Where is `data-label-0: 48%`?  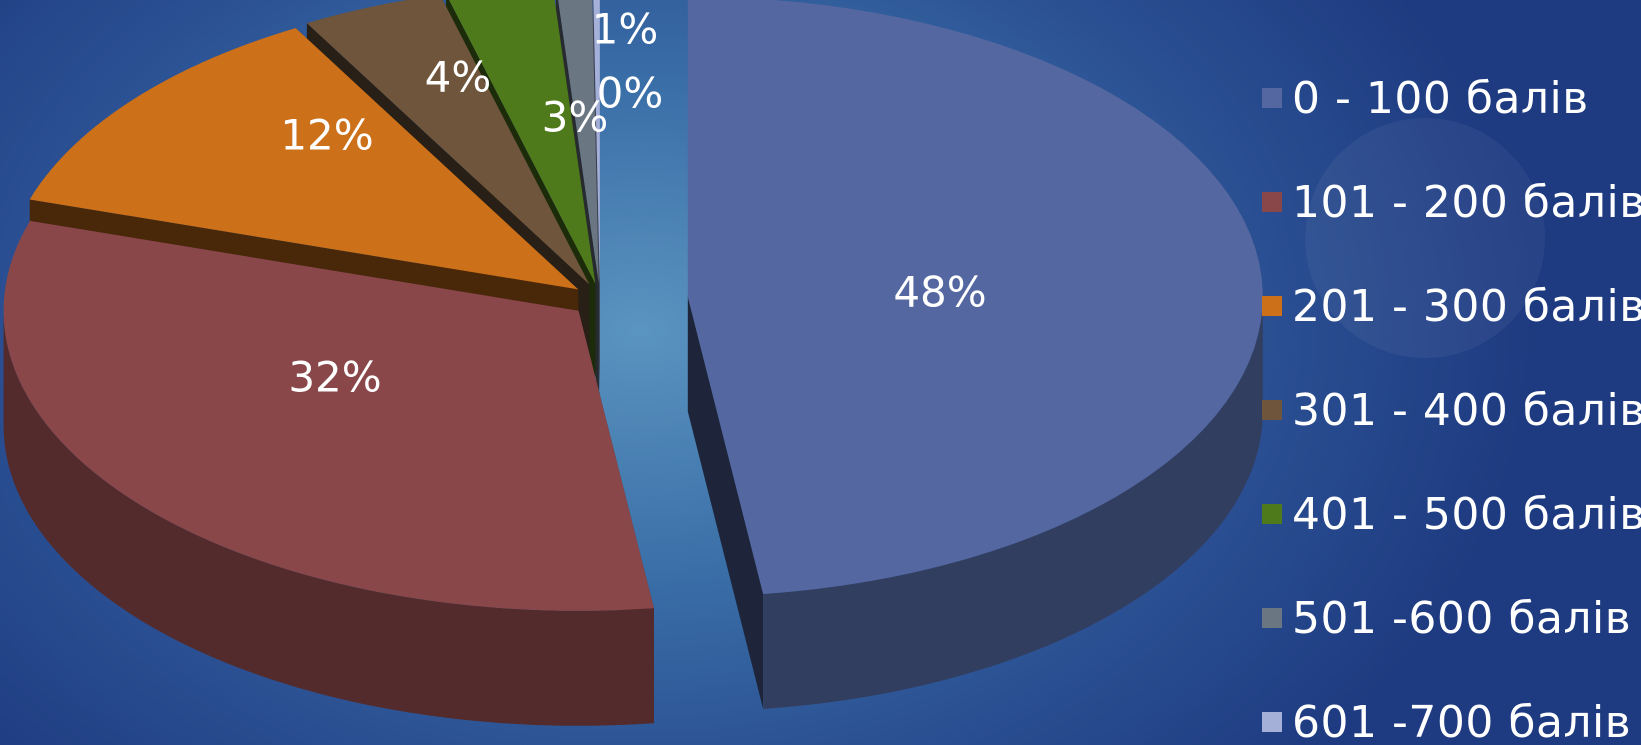
data-label-0: 48% is located at coordinates (939, 292).